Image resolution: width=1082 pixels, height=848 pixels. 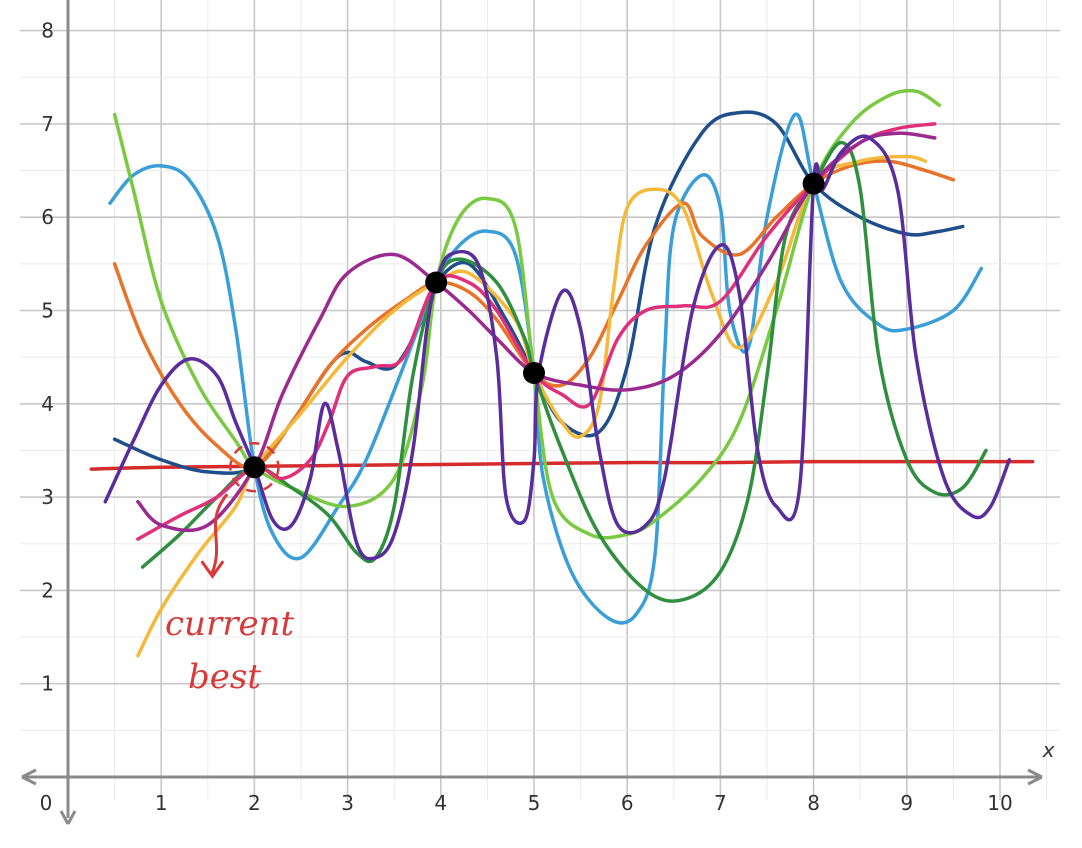 What do you see at coordinates (999, 803) in the screenshot?
I see `x-tick-label: 10` at bounding box center [999, 803].